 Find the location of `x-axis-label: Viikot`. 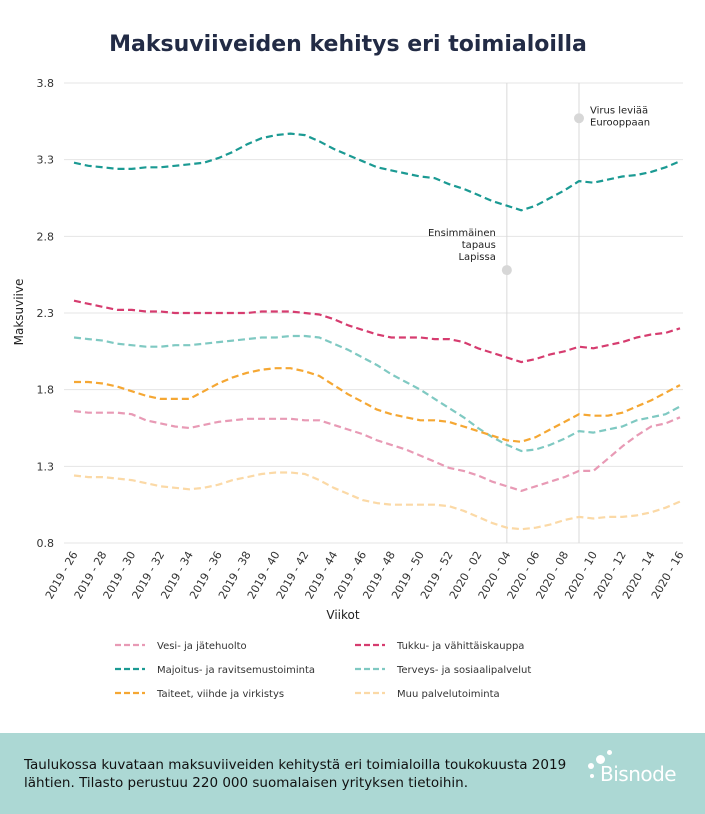

x-axis-label: Viikot is located at coordinates (342, 615).